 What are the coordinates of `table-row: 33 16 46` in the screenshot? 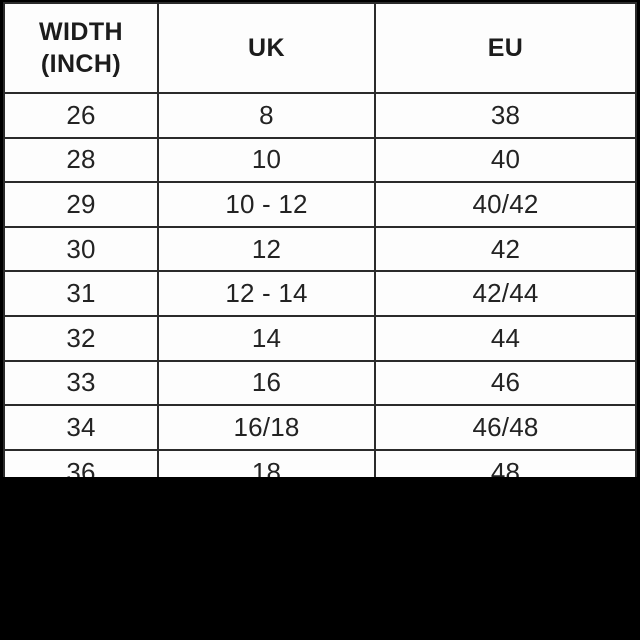 It's located at (320, 383).